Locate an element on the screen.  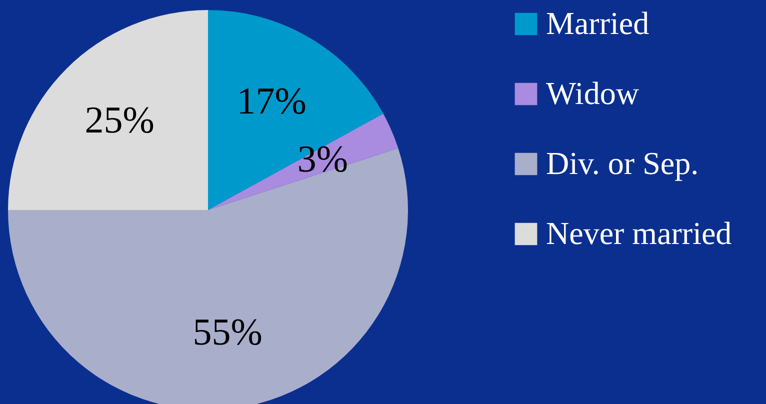
data-label: 55% is located at coordinates (227, 332).